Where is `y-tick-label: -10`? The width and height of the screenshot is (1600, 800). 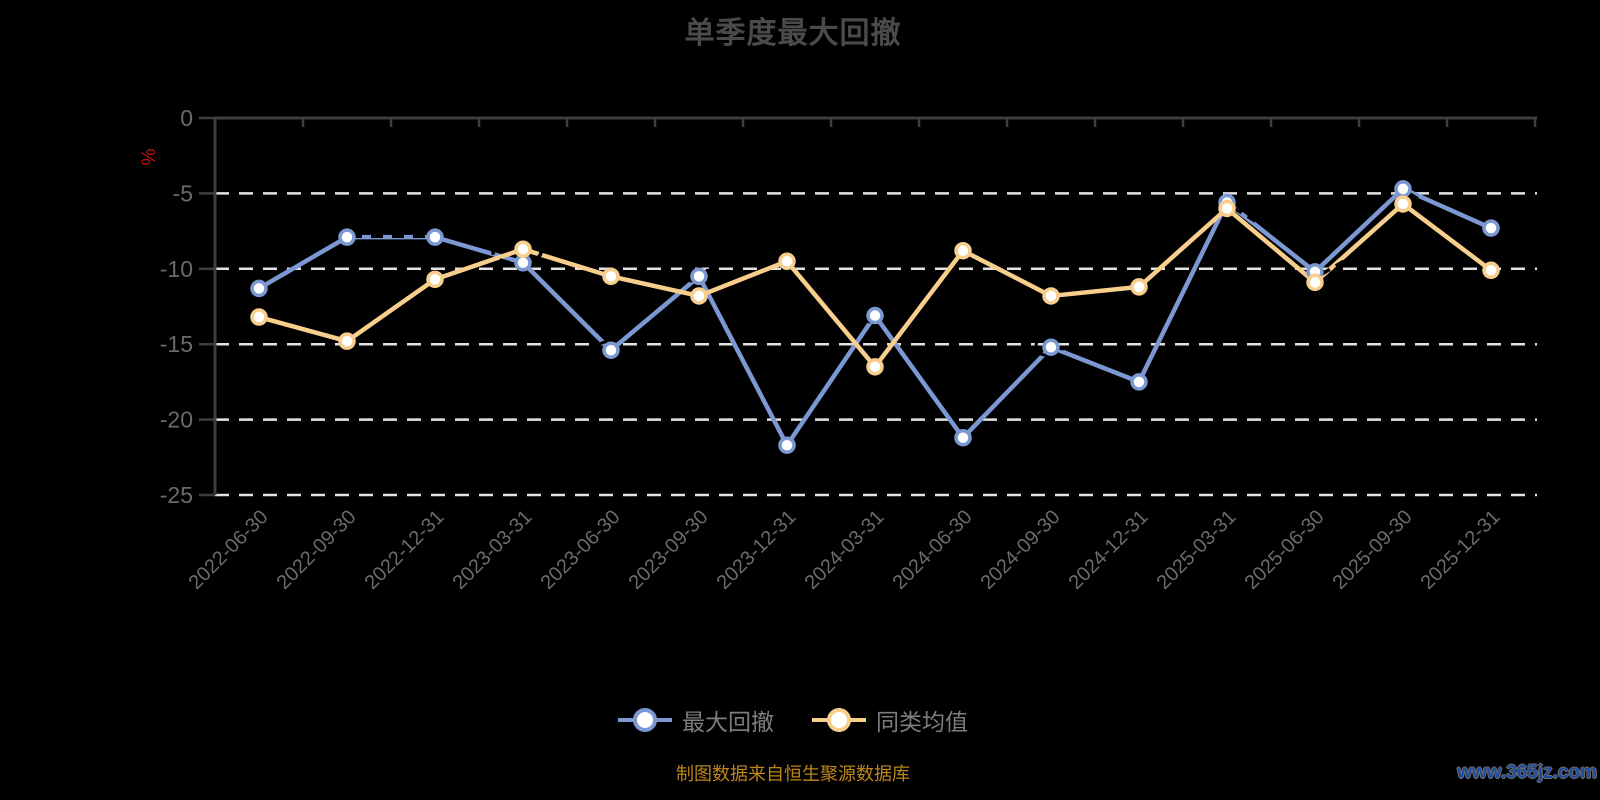
y-tick-label: -10 is located at coordinates (176, 269).